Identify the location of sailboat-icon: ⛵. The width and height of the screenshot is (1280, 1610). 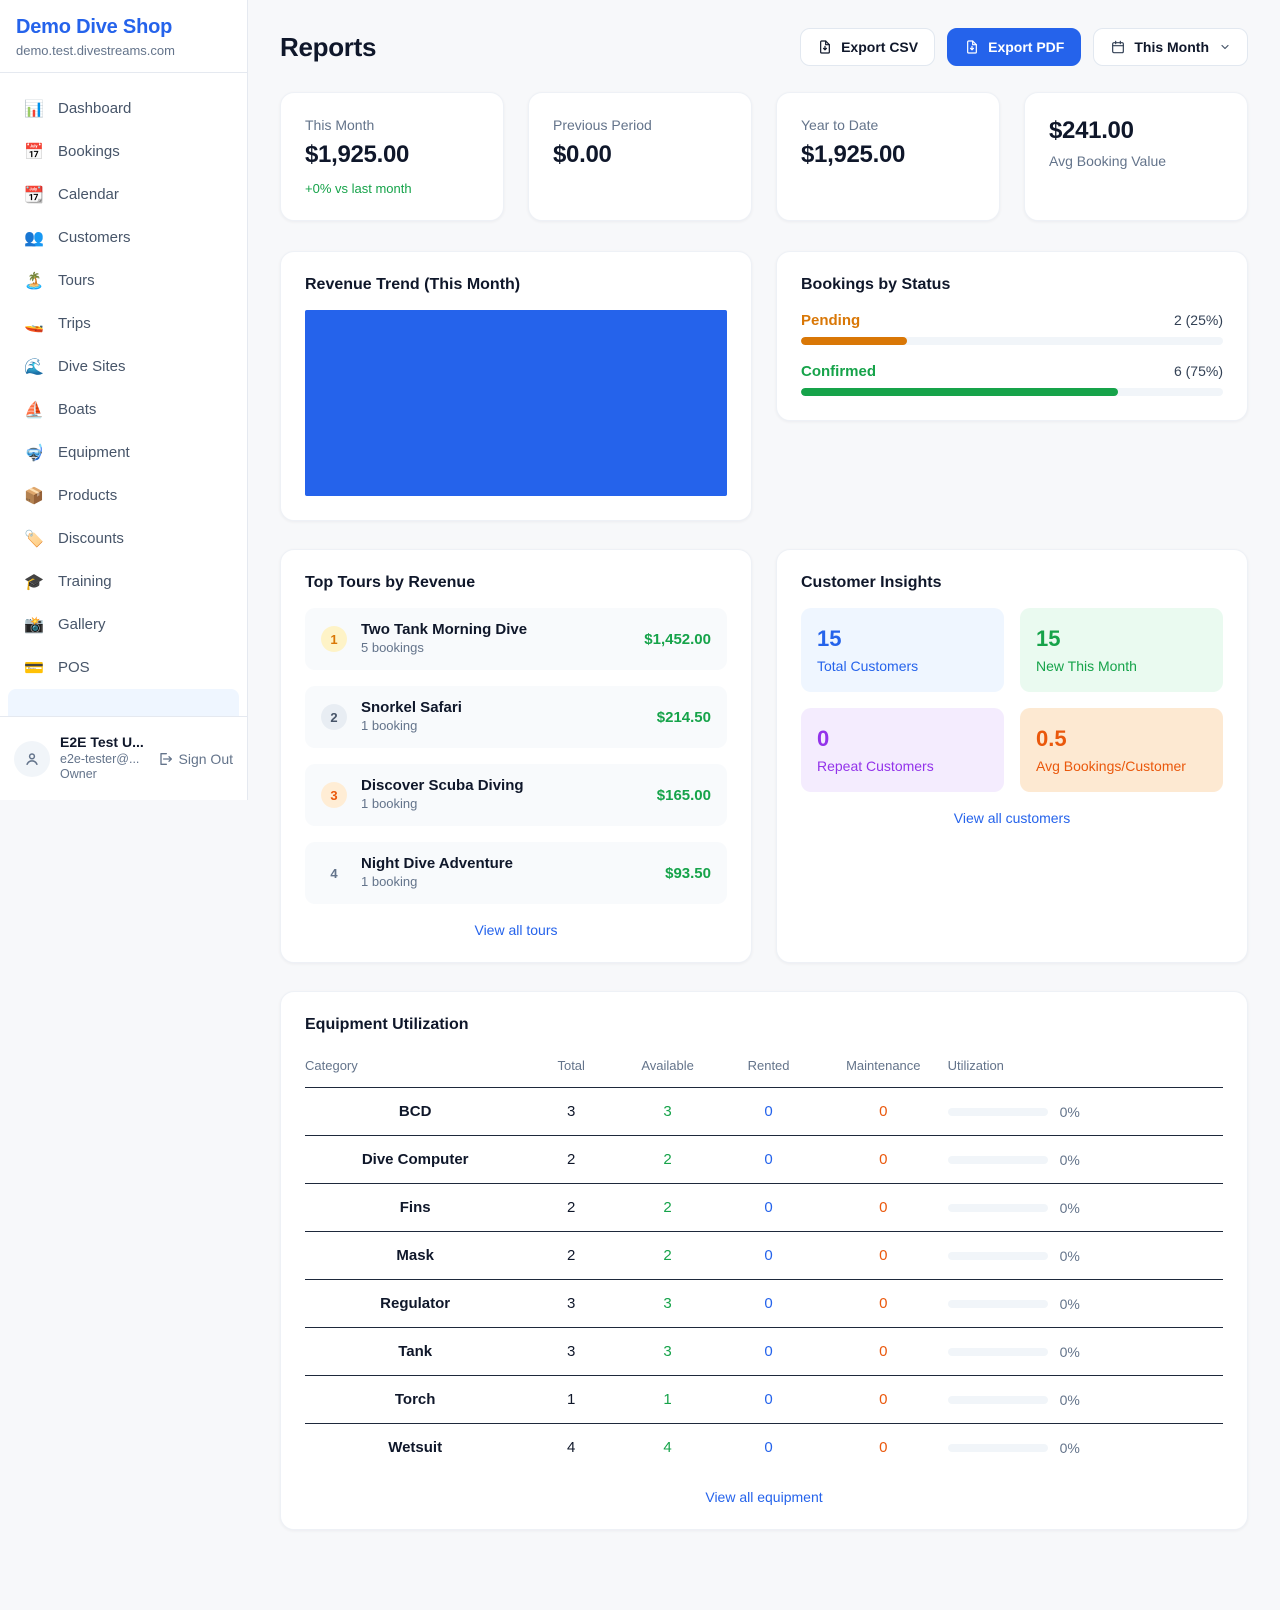
(34, 410).